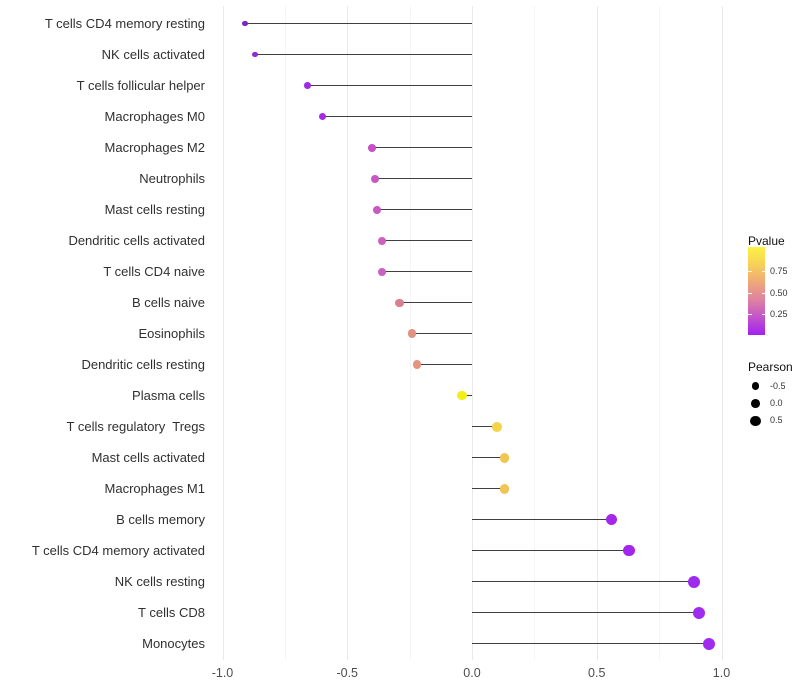 This screenshot has height=700, width=800. I want to click on x-tick-label: -0.5, so click(347, 673).